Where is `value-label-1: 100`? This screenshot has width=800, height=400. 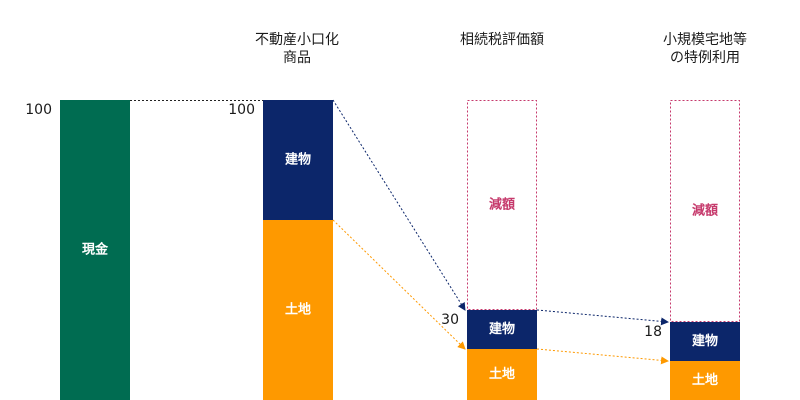
value-label-1: 100 is located at coordinates (241, 110).